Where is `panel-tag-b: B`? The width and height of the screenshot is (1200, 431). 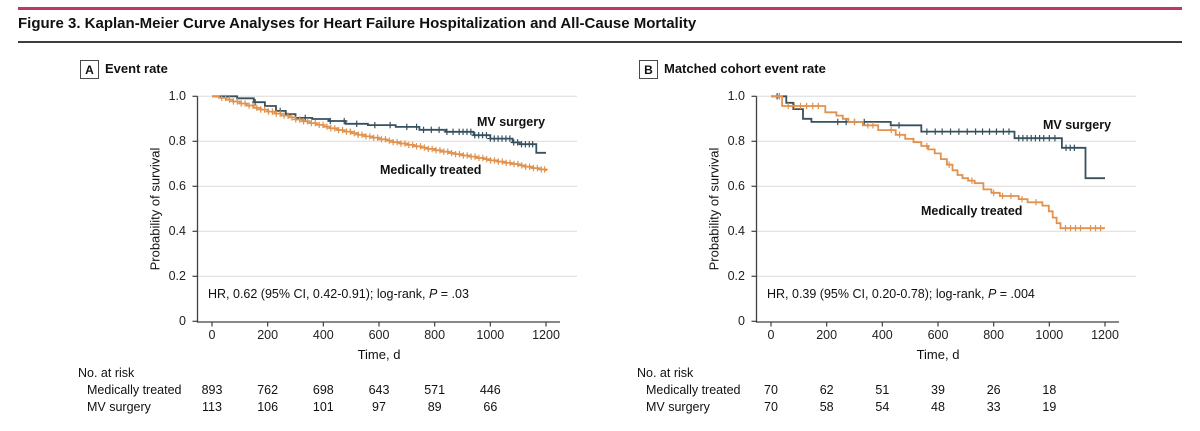 panel-tag-b: B is located at coordinates (648, 69).